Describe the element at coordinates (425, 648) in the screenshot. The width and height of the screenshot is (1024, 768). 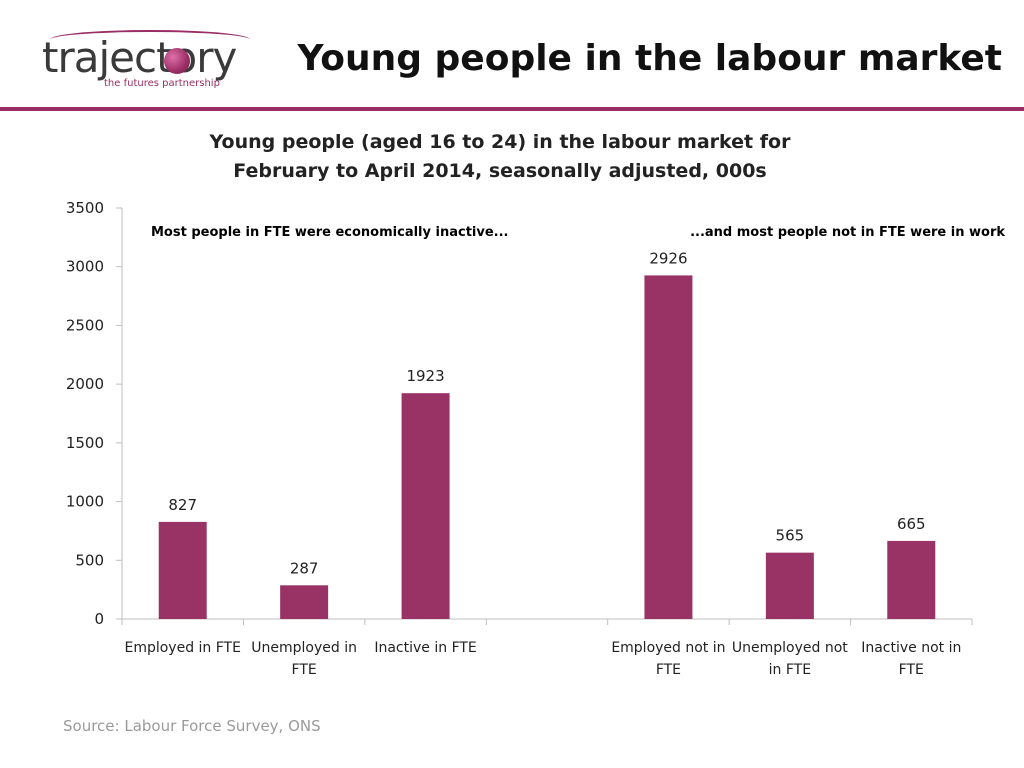
I see `x-category-label: Inactive in FTE` at that location.